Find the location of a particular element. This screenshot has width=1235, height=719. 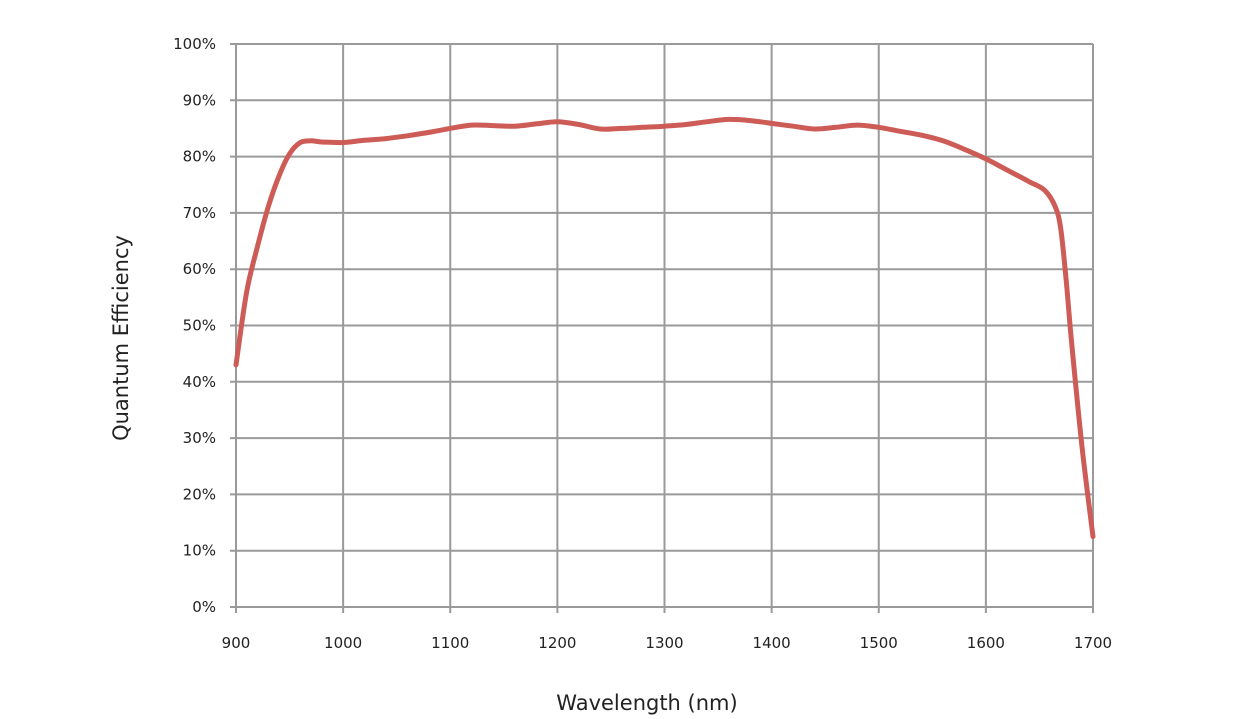

y-tick-label: 90% is located at coordinates (199, 100).